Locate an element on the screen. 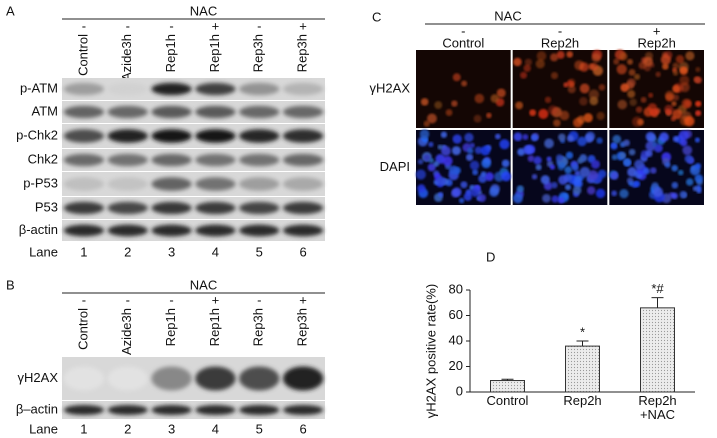 Image resolution: width=717 pixels, height=438 pixels. row-label: β-actin is located at coordinates (38, 229).